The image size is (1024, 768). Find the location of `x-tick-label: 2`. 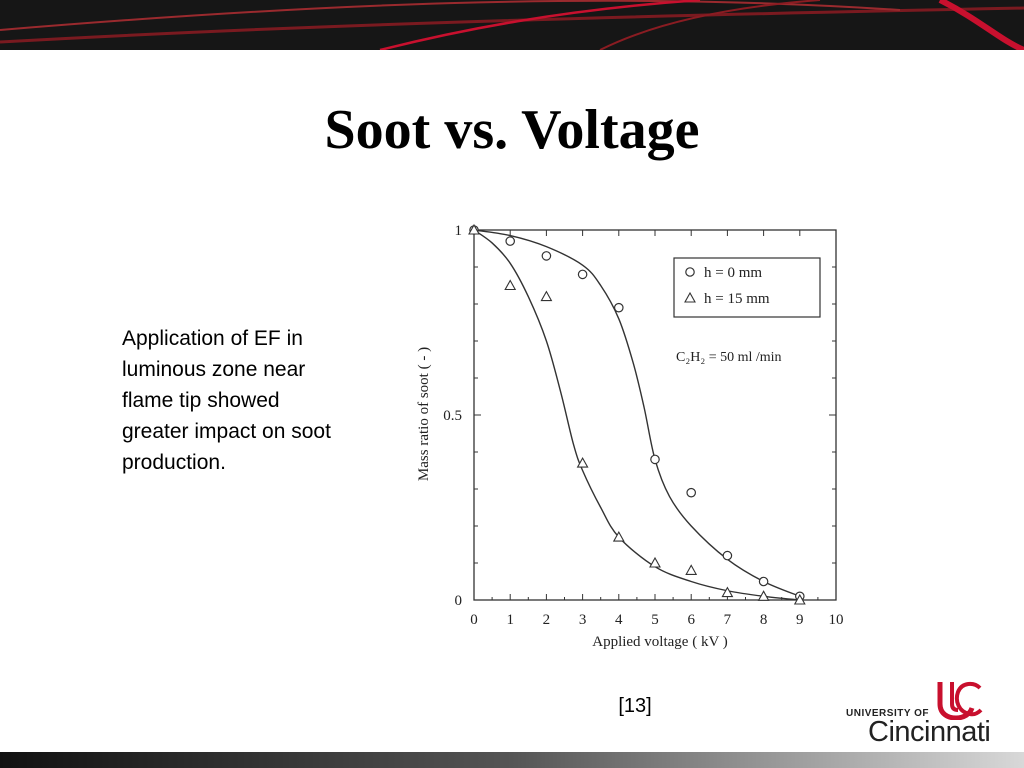

x-tick-label: 2 is located at coordinates (547, 620).